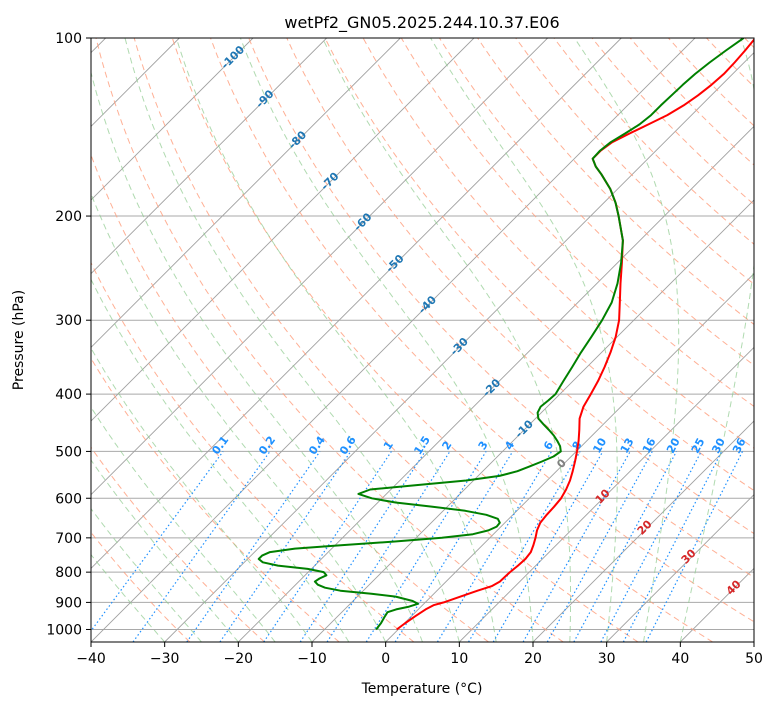 Image resolution: width=775 pixels, height=708 pixels. I want to click on x-tick-label: 50, so click(754, 659).